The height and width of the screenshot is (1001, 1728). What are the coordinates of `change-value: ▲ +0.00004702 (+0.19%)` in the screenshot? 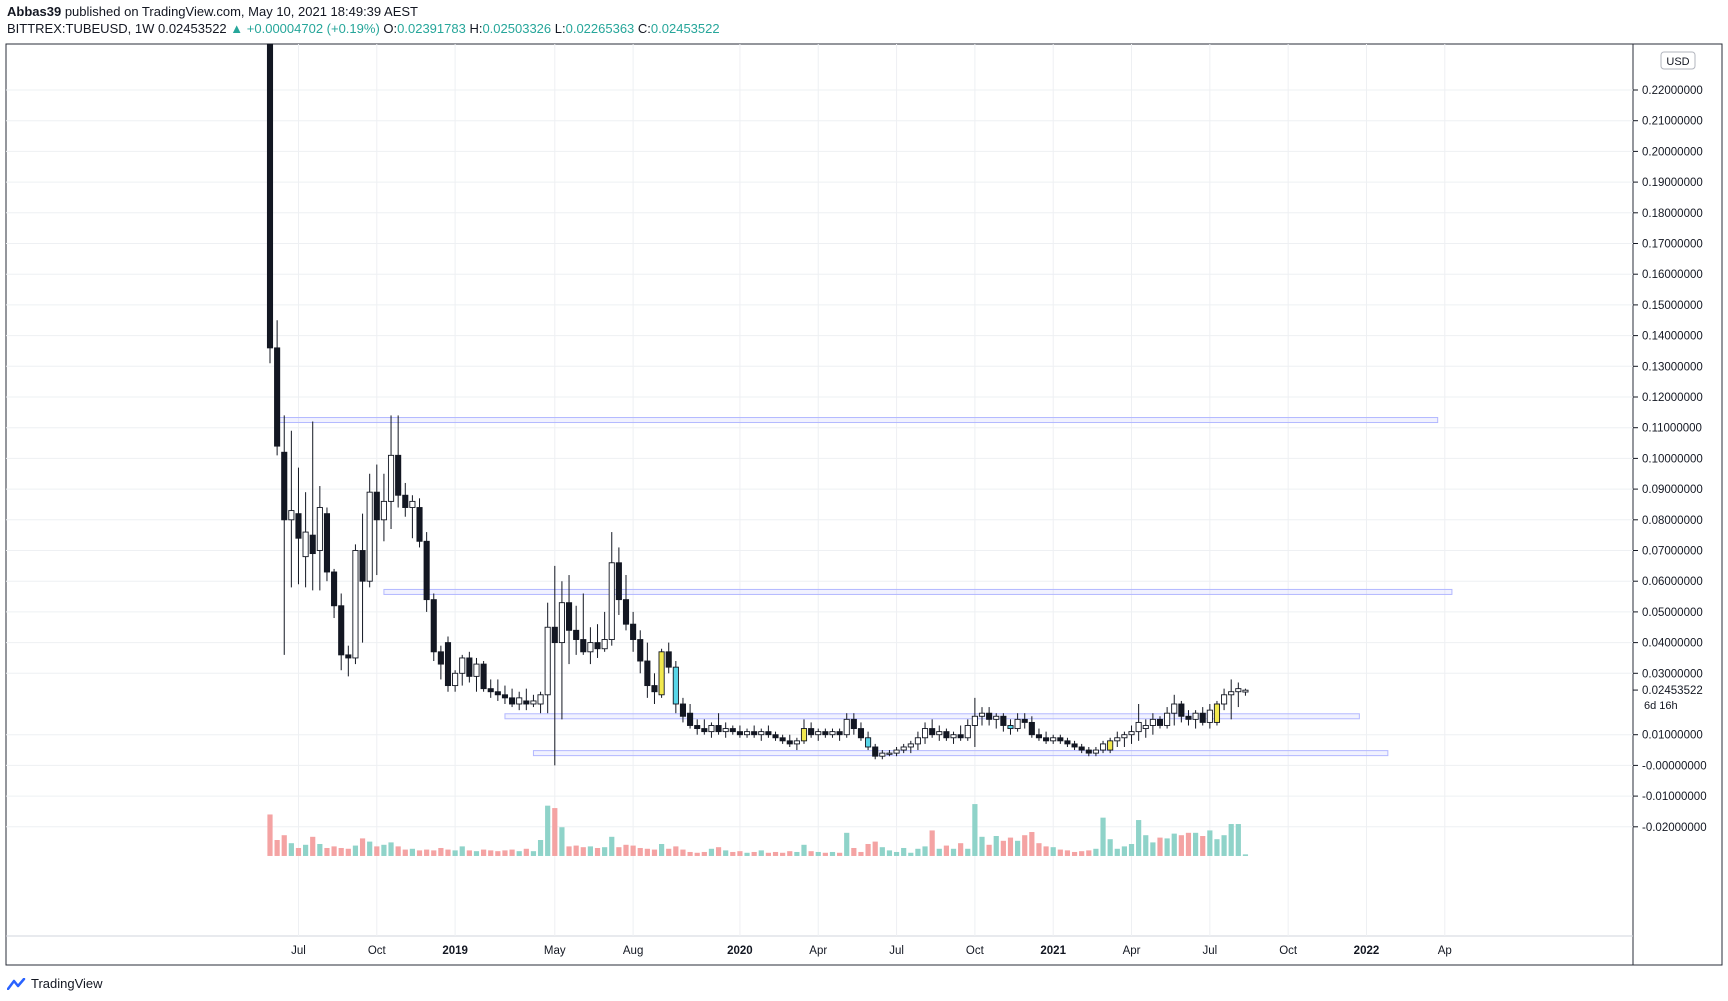 It's located at (305, 28).